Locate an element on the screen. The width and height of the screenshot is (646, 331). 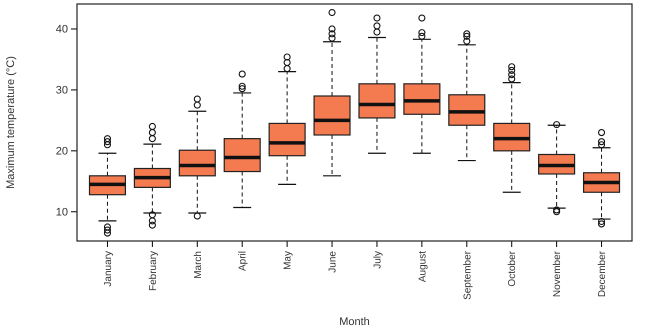
x-tick-label: August is located at coordinates (422, 266).